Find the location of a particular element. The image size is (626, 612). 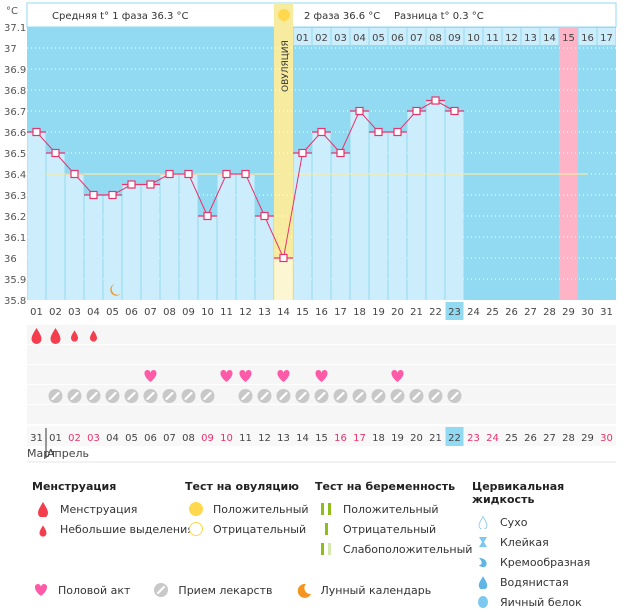

legend-label: Положительный is located at coordinates (261, 509).